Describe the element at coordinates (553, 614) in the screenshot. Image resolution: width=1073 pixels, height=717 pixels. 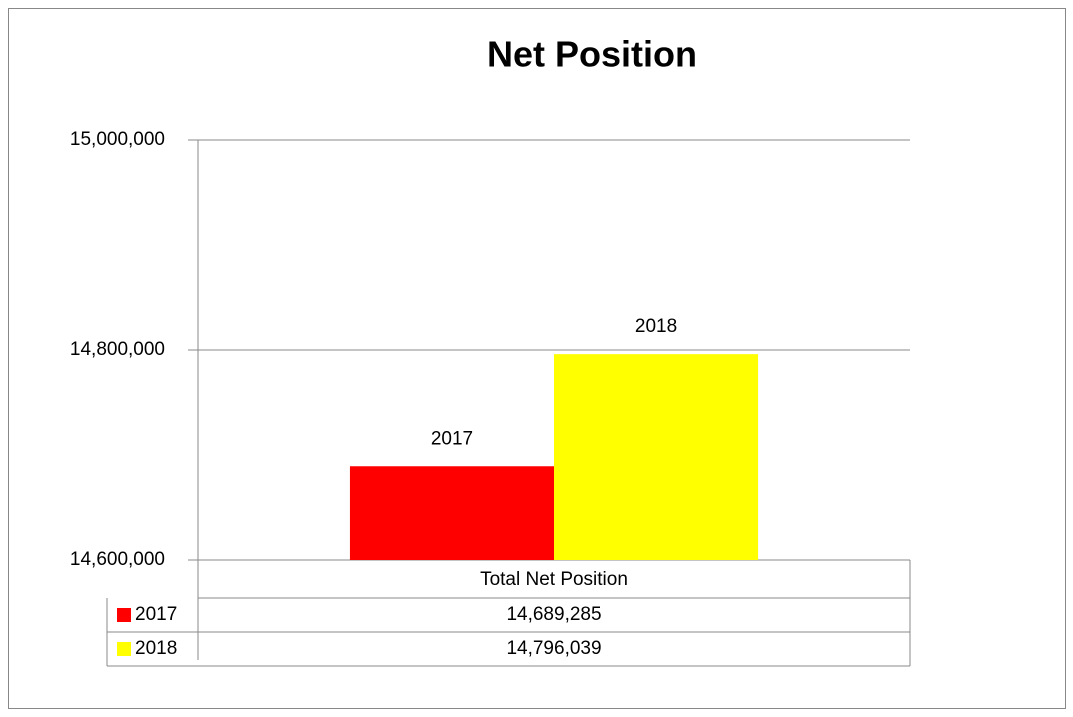
I see `table-value: 14,689,285` at that location.